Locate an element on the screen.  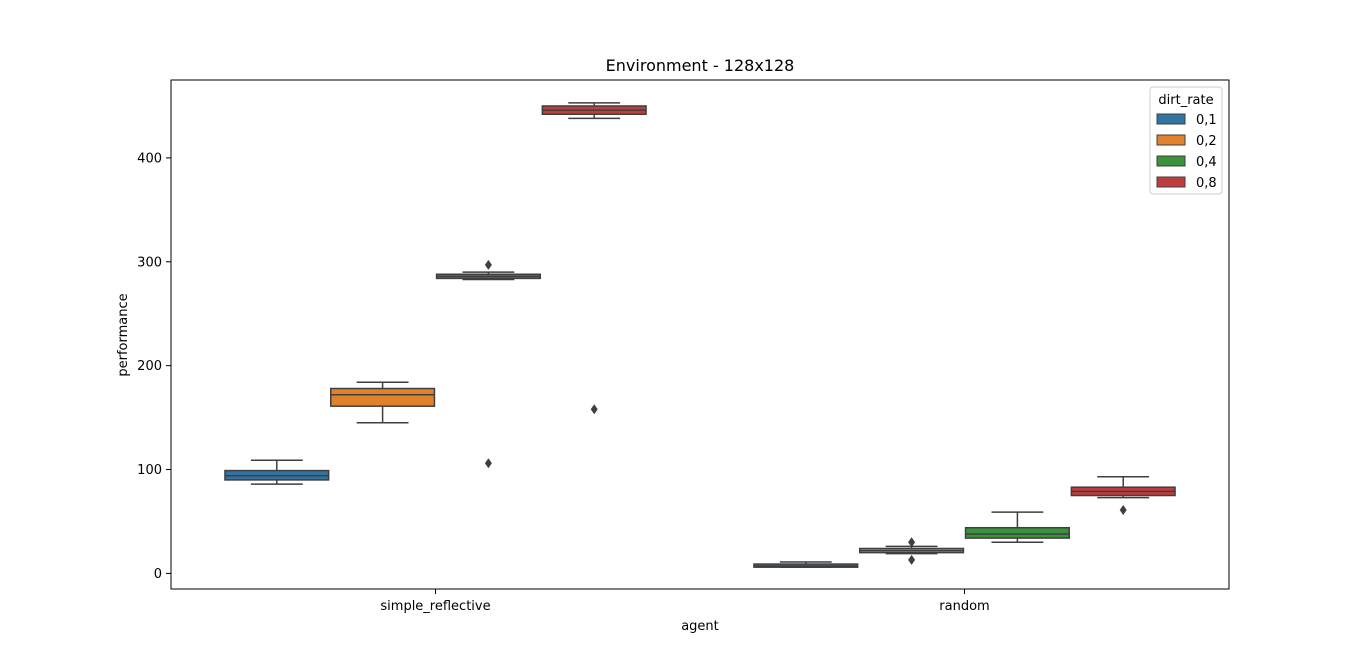
y-tick-label: 0 is located at coordinates (158, 574).